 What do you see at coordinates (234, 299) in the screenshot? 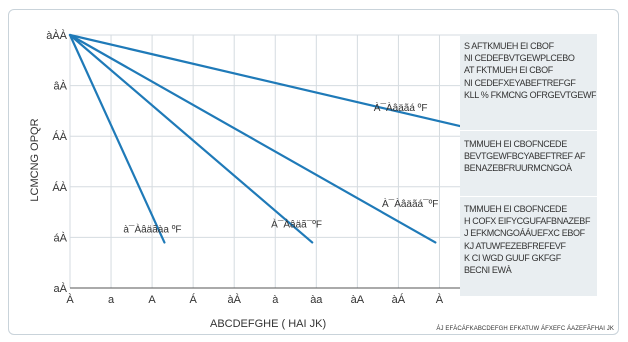
I see `x-tick-label: àÀ` at bounding box center [234, 299].